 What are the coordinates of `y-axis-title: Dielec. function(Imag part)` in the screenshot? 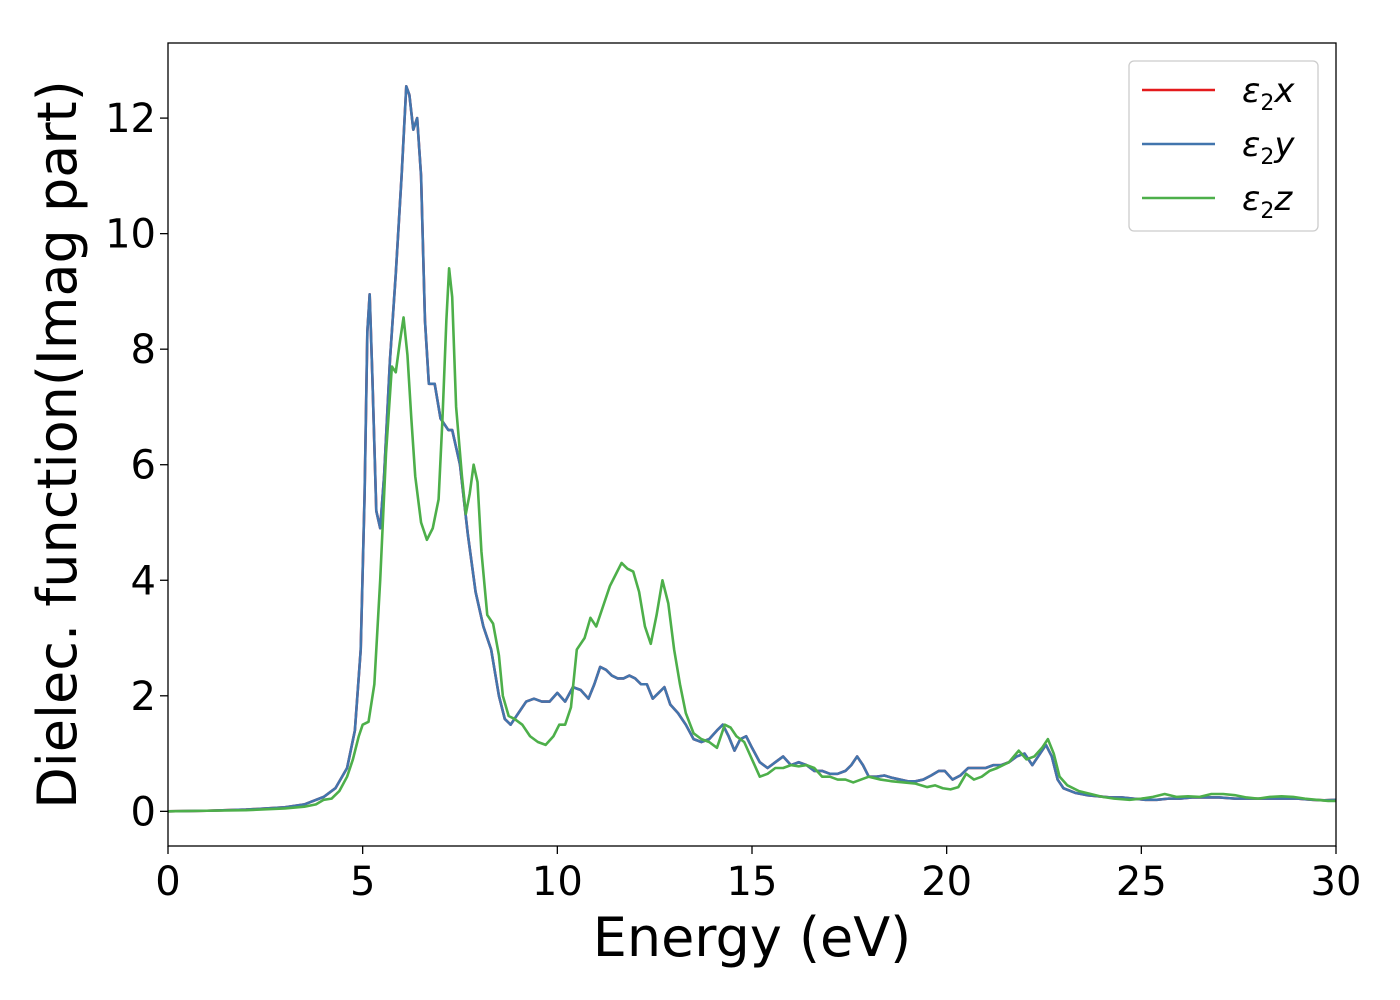 It's located at (57, 444).